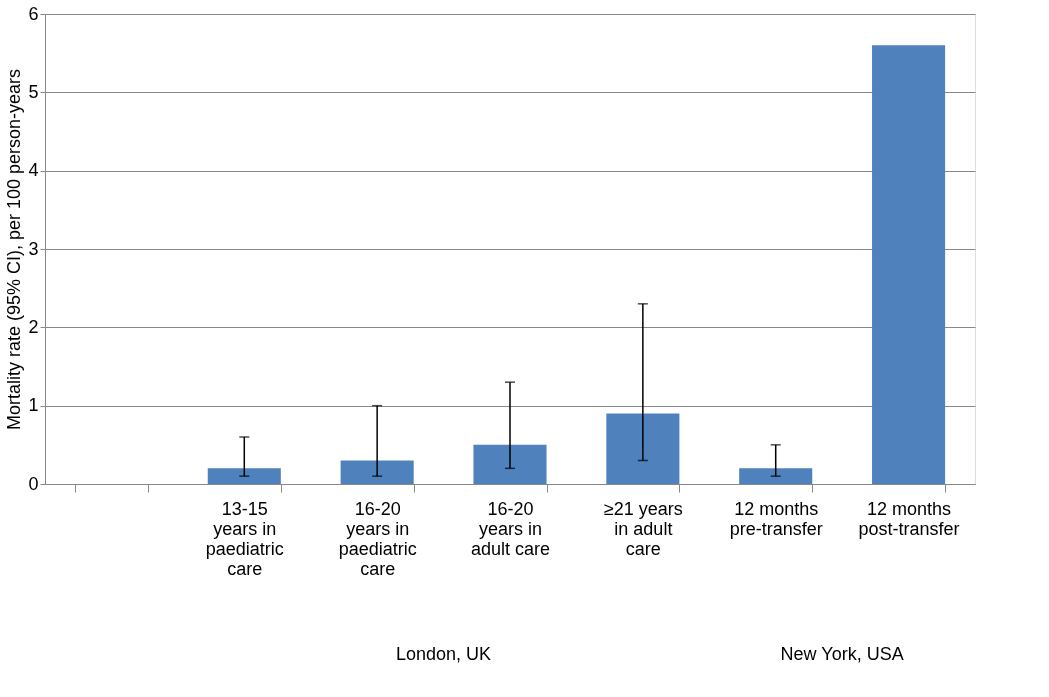  What do you see at coordinates (33, 248) in the screenshot?
I see `y-tick-label: 3` at bounding box center [33, 248].